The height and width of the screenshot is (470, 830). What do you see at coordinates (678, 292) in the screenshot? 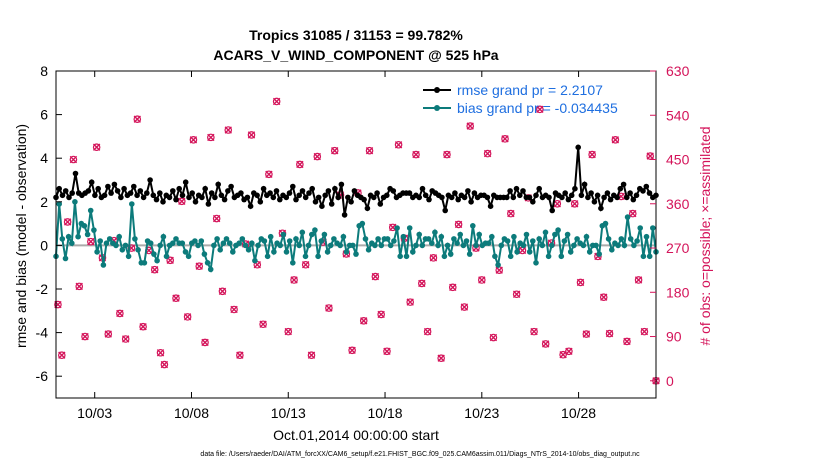
I see `y-right-tick-label: 180` at bounding box center [678, 292].